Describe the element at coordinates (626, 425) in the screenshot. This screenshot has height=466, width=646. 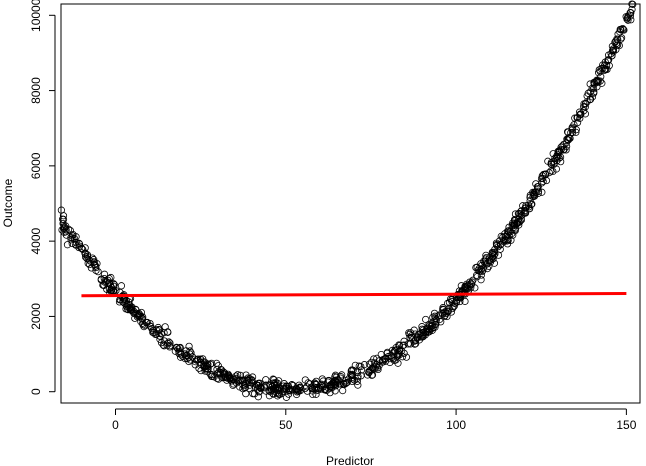
I see `x-tick-label: 150` at that location.